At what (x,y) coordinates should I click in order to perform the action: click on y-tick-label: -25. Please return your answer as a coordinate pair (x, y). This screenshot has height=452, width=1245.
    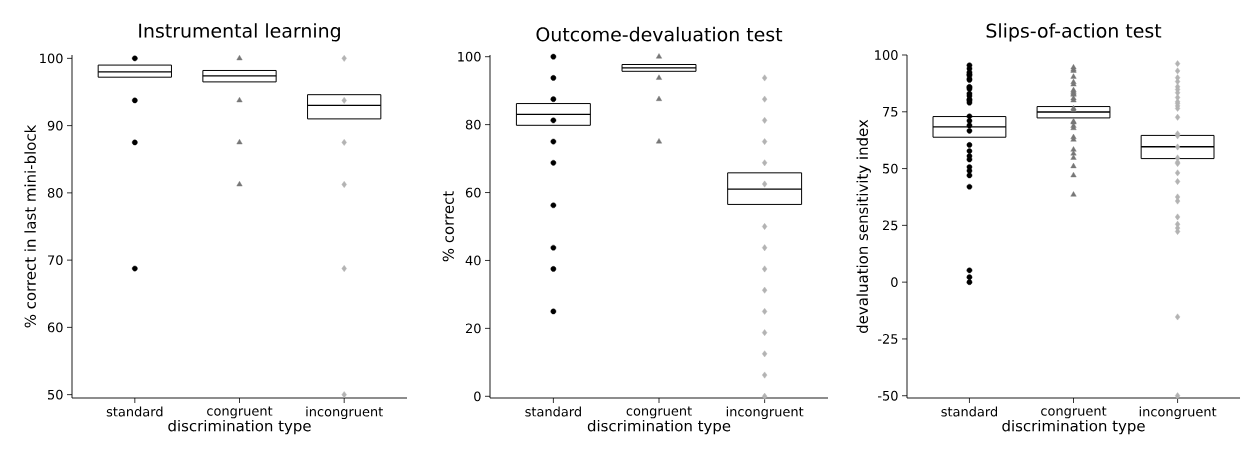
    Looking at the image, I should click on (887, 339).